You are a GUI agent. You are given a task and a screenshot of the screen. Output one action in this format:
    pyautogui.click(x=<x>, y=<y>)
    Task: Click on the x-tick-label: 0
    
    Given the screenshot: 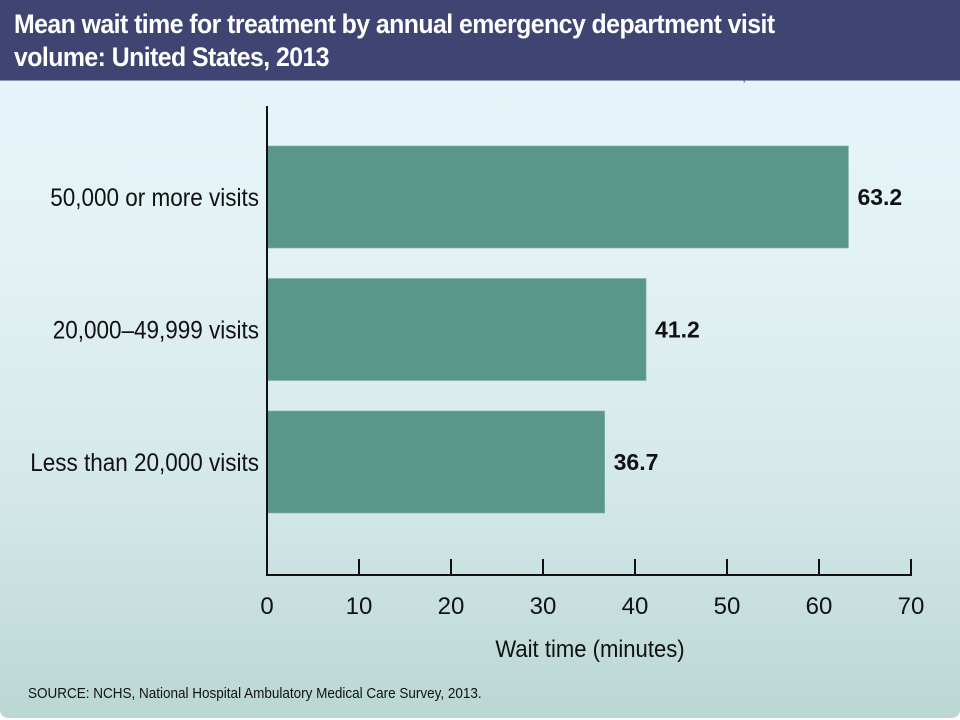 What is the action you would take?
    pyautogui.click(x=266, y=606)
    